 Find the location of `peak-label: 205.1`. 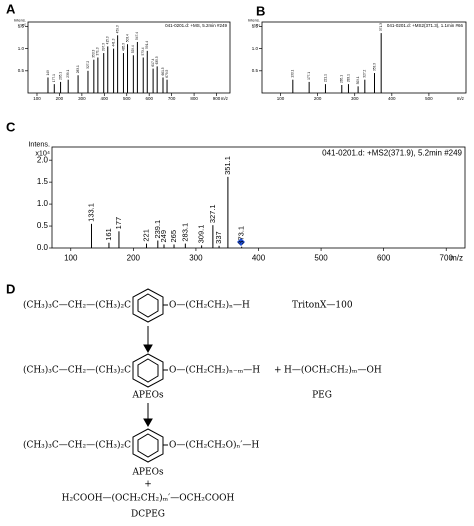

peak-label: 205.1 is located at coordinates (60, 76).